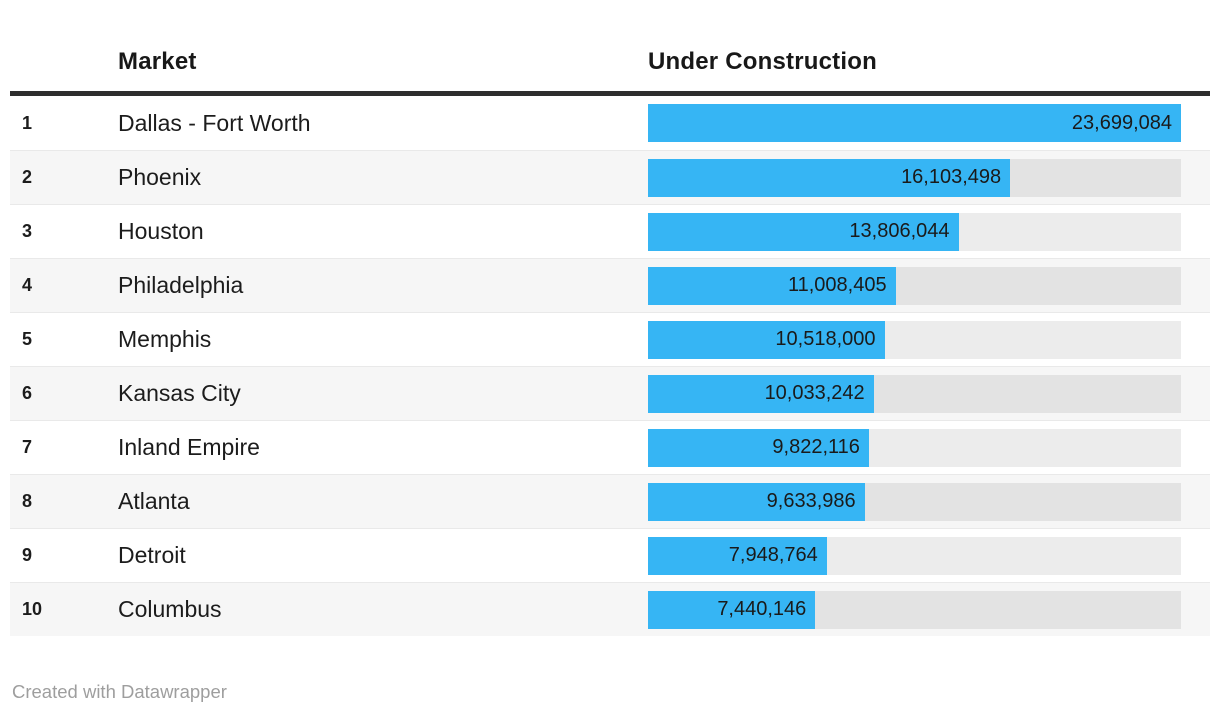 The height and width of the screenshot is (716, 1220). I want to click on value-column-header: Under Construction, so click(762, 61).